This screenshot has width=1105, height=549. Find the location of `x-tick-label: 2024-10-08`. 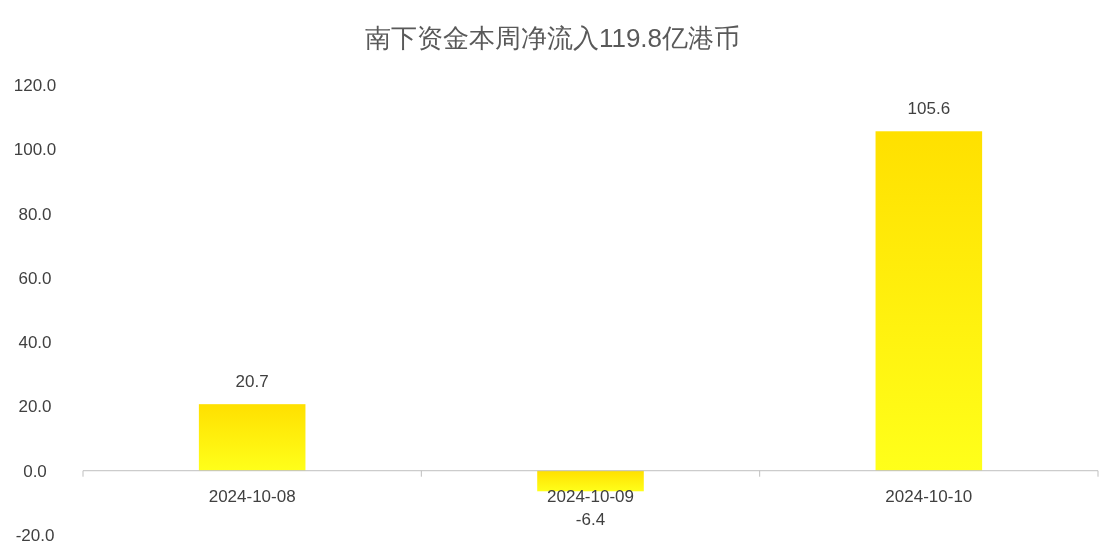

x-tick-label: 2024-10-08 is located at coordinates (252, 496).